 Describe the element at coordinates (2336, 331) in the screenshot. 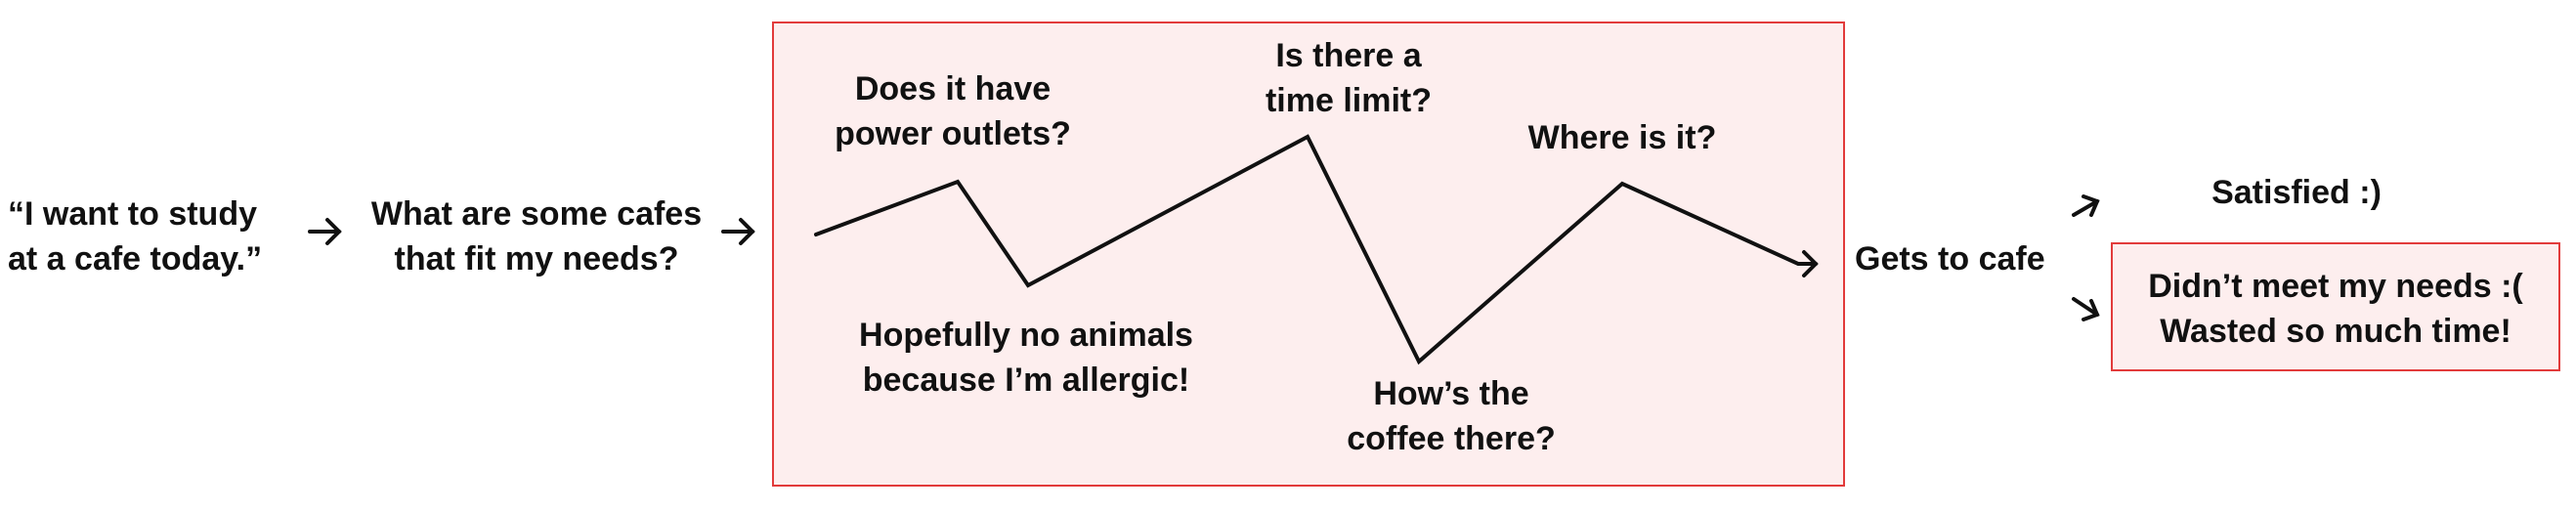

I see `outcome-unsatisfied-line2: Wasted so much time!` at that location.